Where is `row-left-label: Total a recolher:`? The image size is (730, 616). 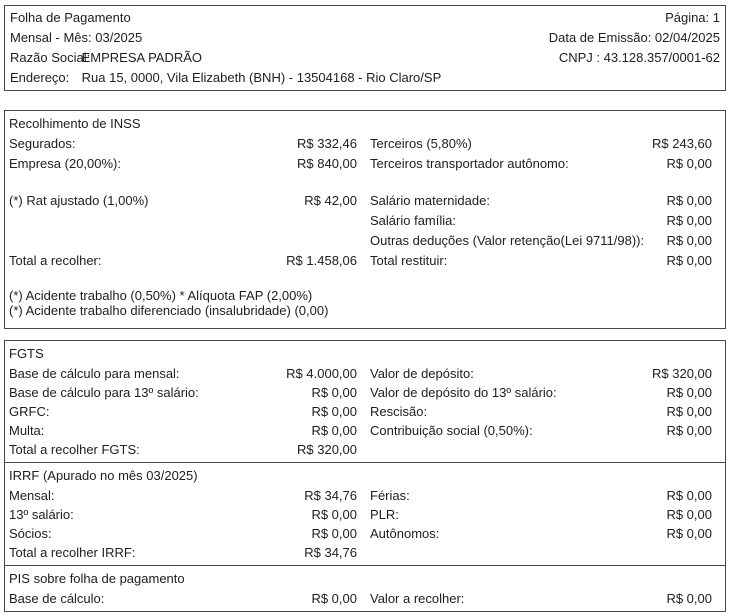
row-left-label: Total a recolher: is located at coordinates (55, 260).